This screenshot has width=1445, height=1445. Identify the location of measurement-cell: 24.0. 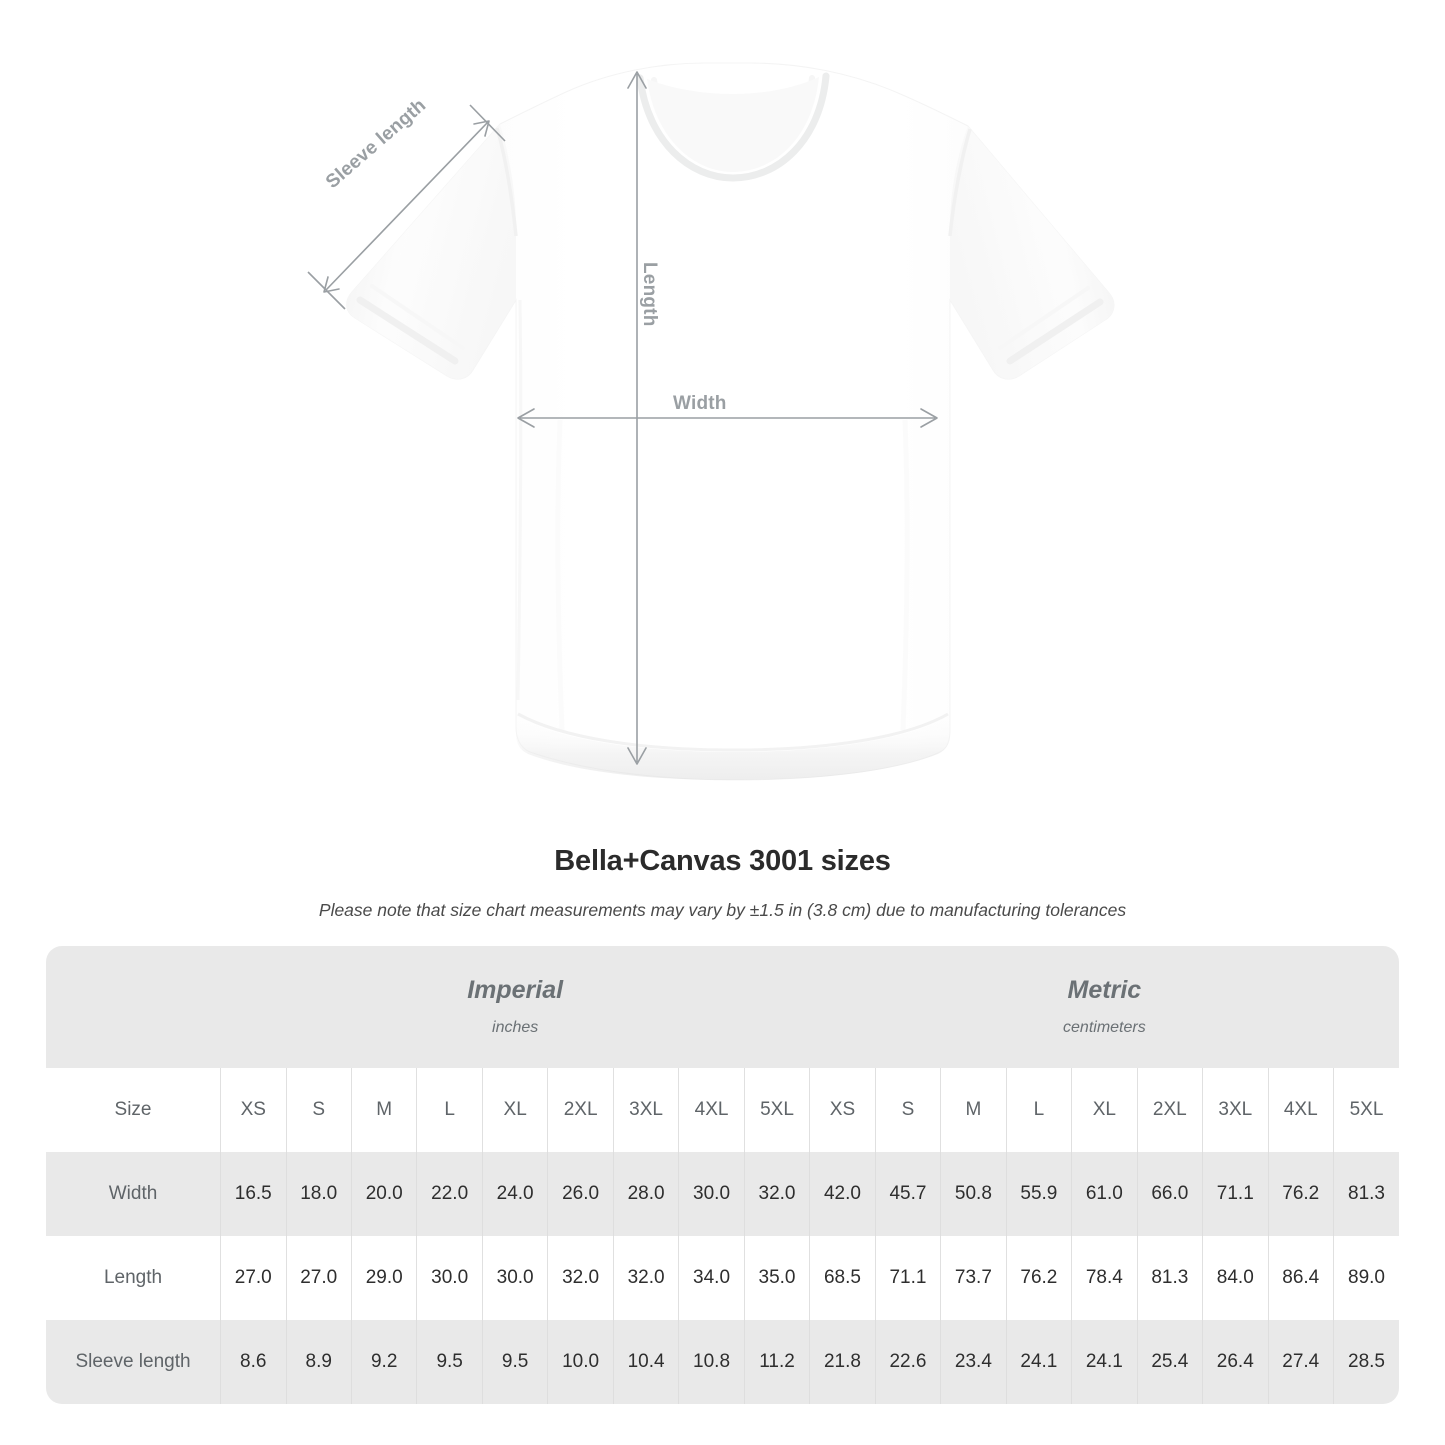
(514, 1194).